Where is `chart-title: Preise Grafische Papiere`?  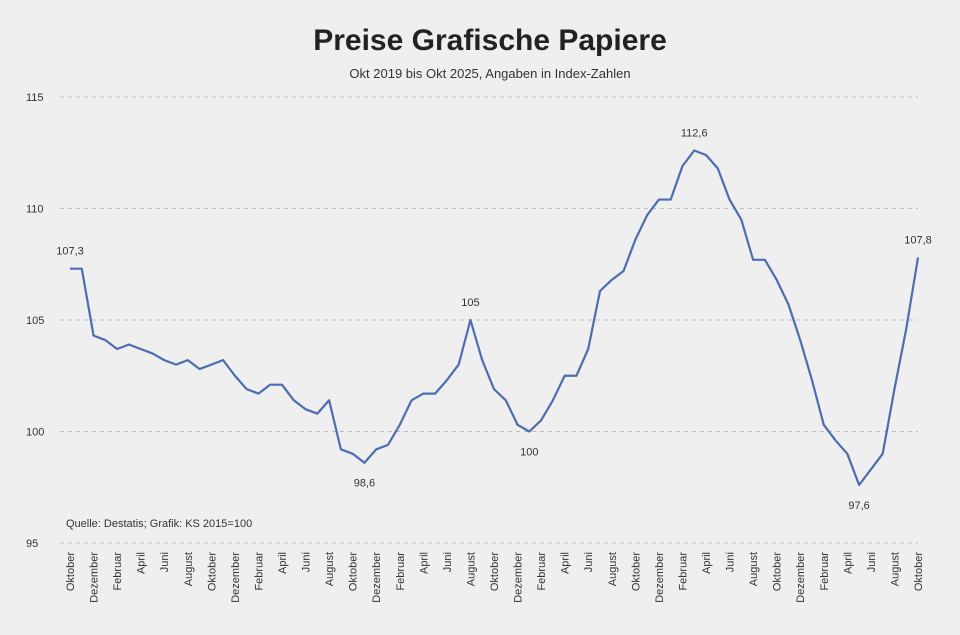 chart-title: Preise Grafische Papiere is located at coordinates (490, 40).